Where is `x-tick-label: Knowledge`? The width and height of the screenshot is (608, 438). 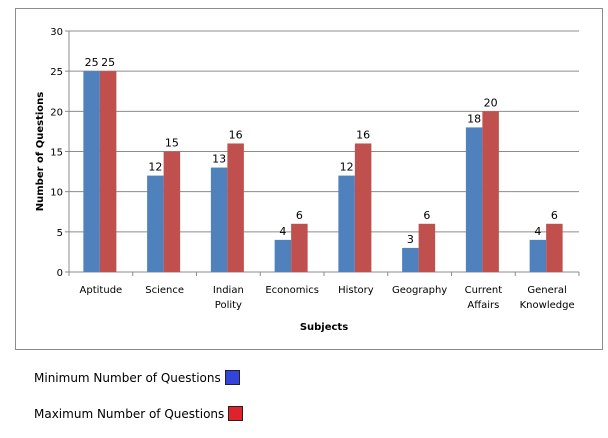
x-tick-label: Knowledge is located at coordinates (547, 305).